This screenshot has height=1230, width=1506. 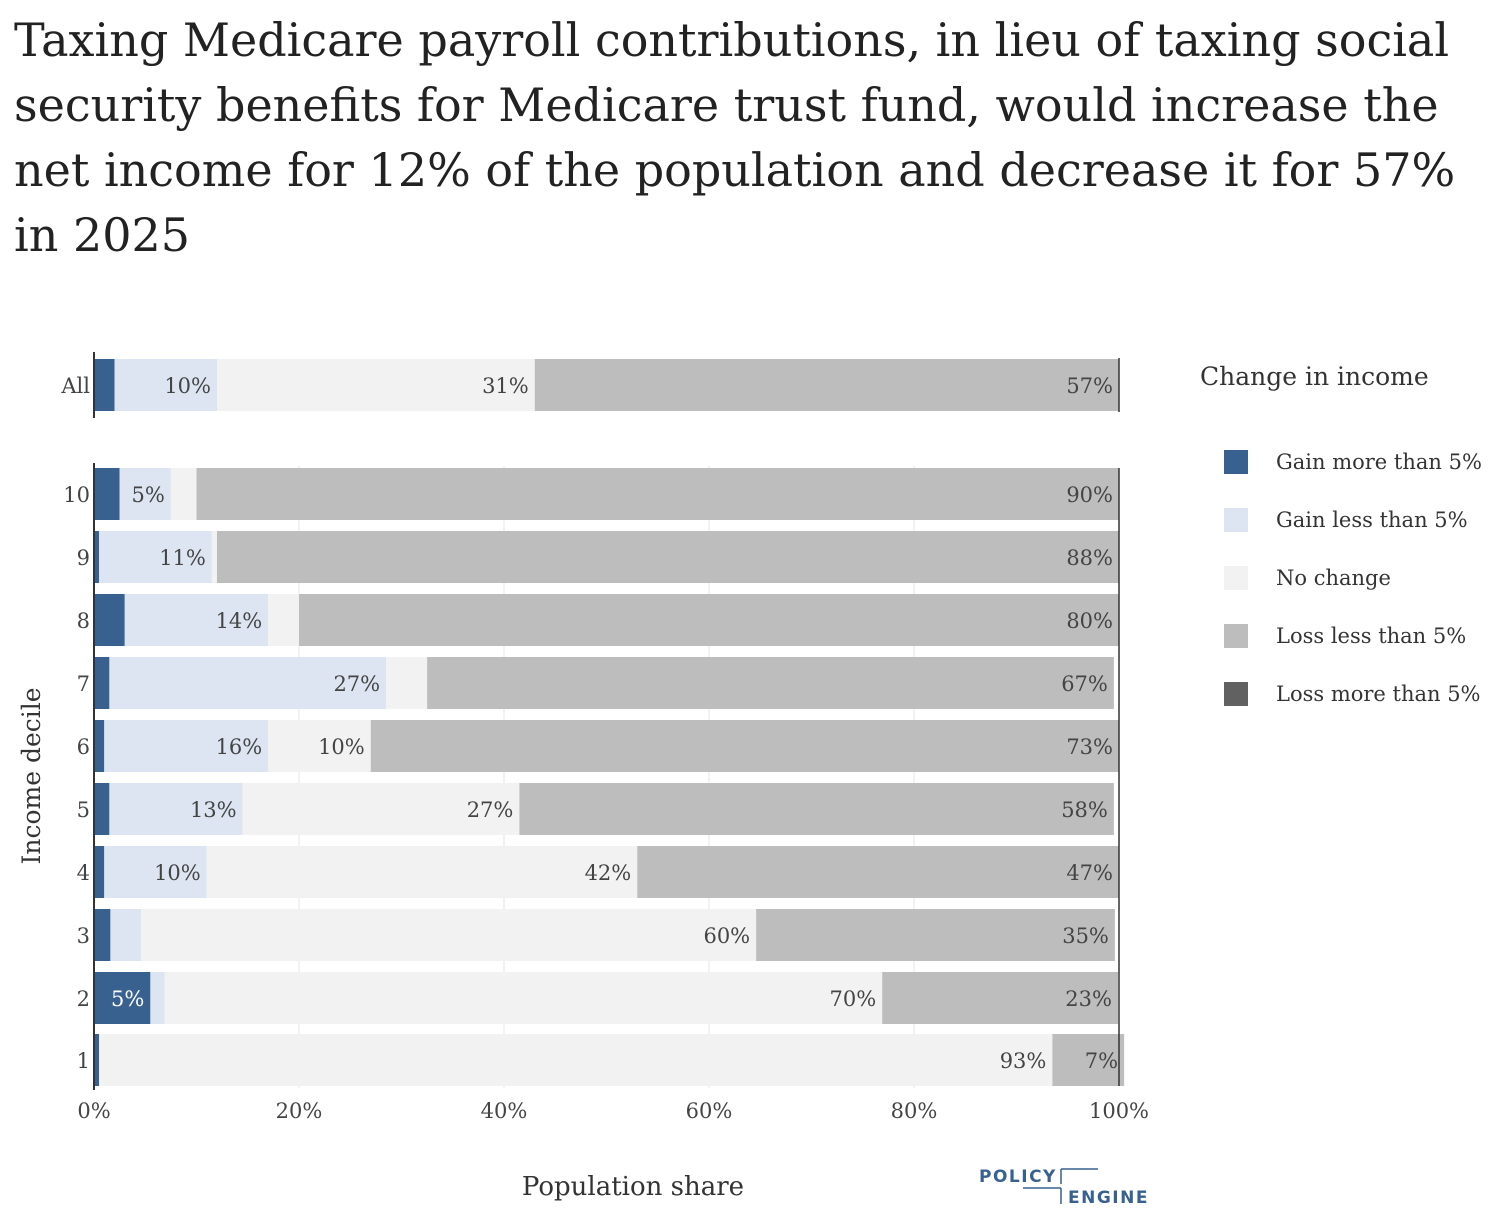 I want to click on bar-label: 90%, so click(x=1089, y=495).